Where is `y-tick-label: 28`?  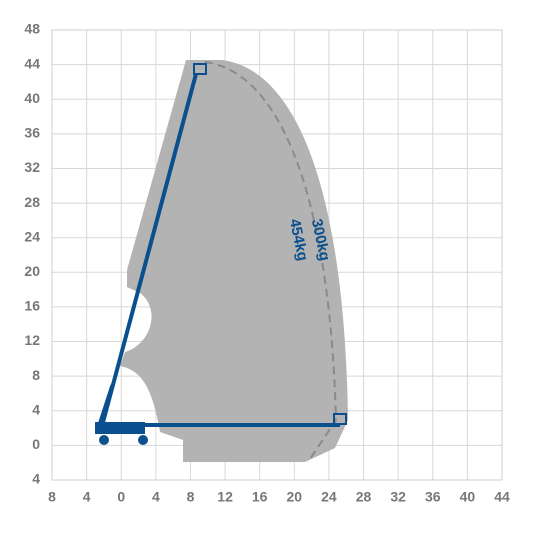
y-tick-label: 28 is located at coordinates (32, 202).